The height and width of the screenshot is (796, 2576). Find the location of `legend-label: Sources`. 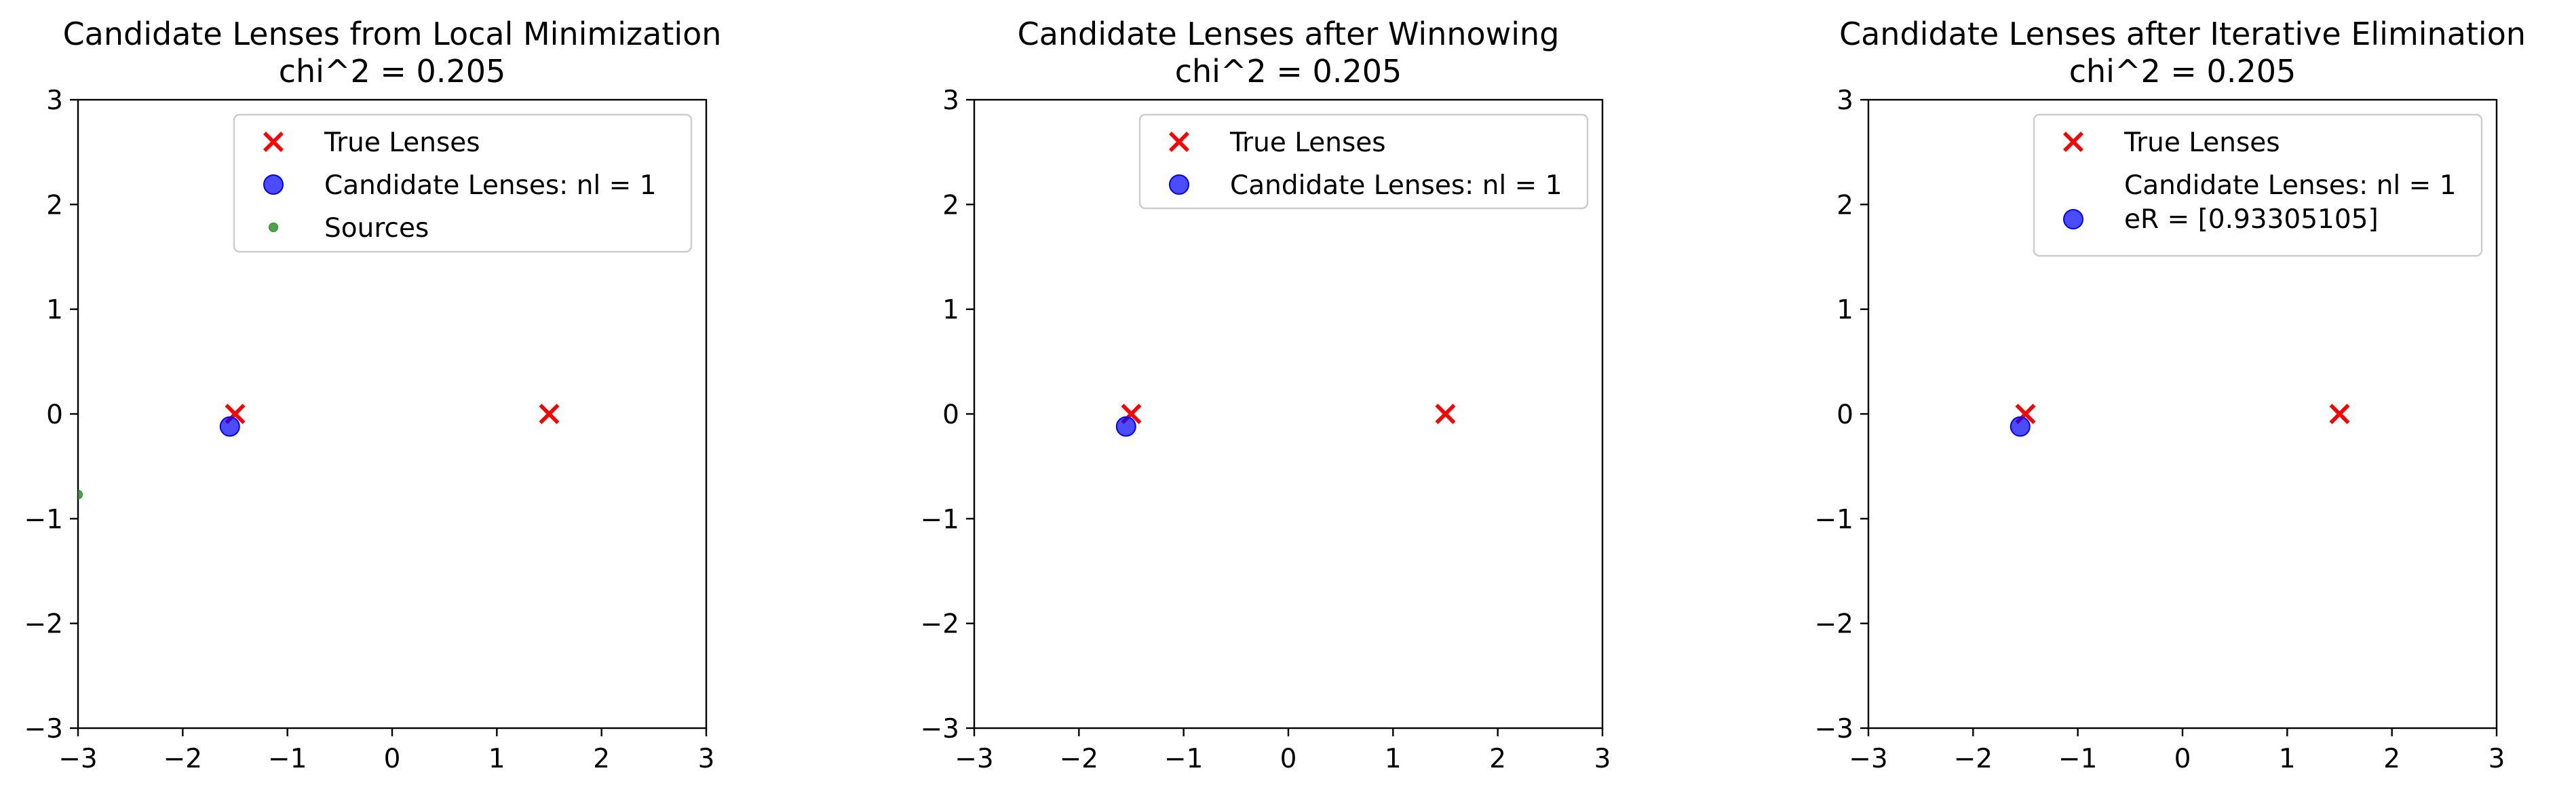

legend-label: Sources is located at coordinates (376, 228).